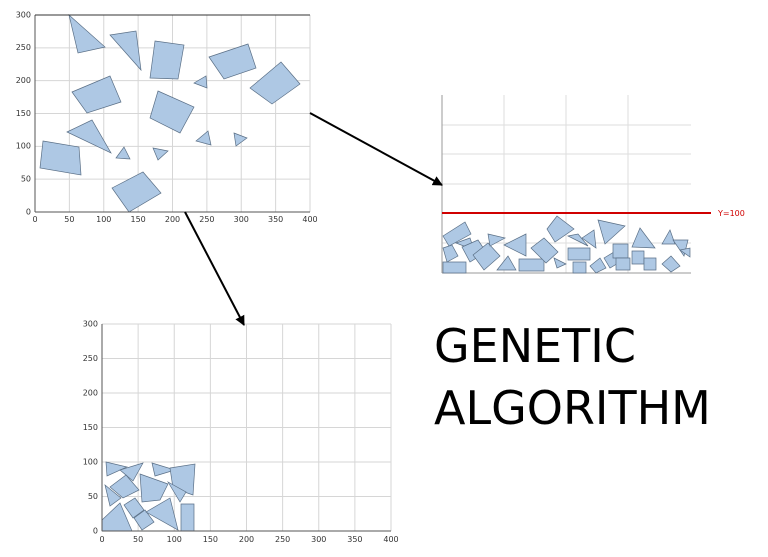 The width and height of the screenshot is (768, 557). I want to click on title-line: ALGORITHM, so click(572, 408).